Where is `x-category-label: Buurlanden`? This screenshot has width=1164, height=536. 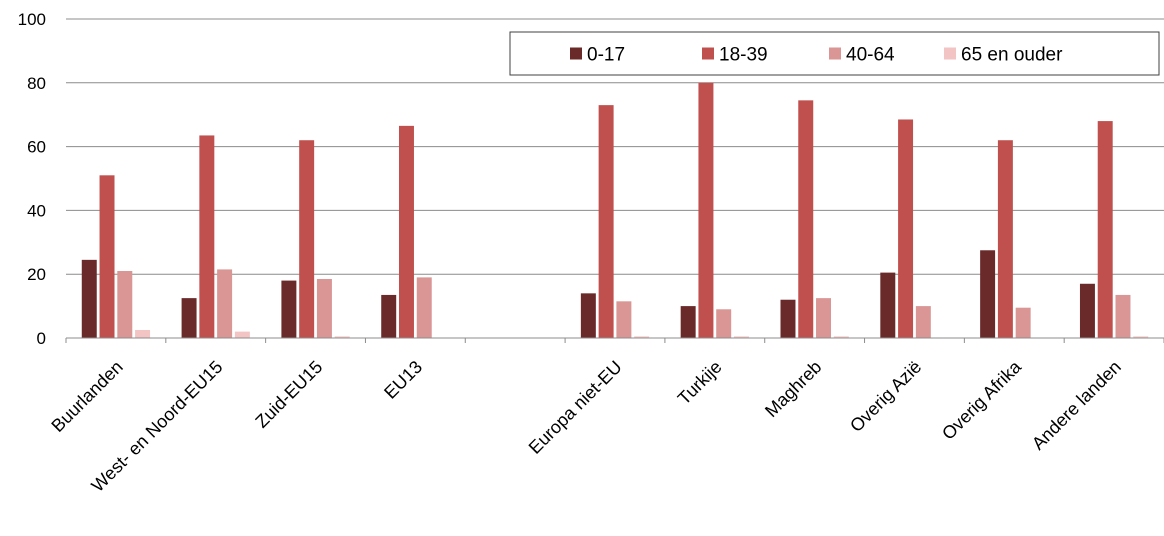 x-category-label: Buurlanden is located at coordinates (86, 396).